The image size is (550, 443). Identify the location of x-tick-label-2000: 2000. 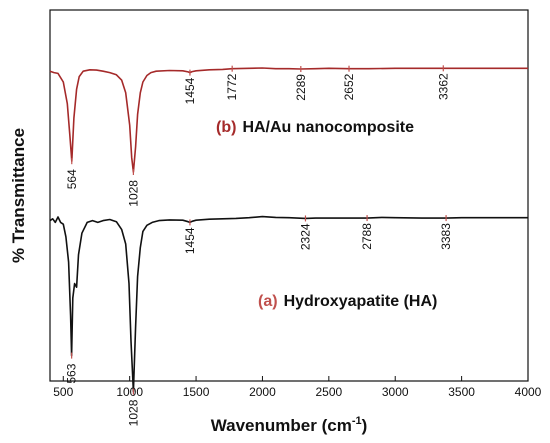
(262, 392).